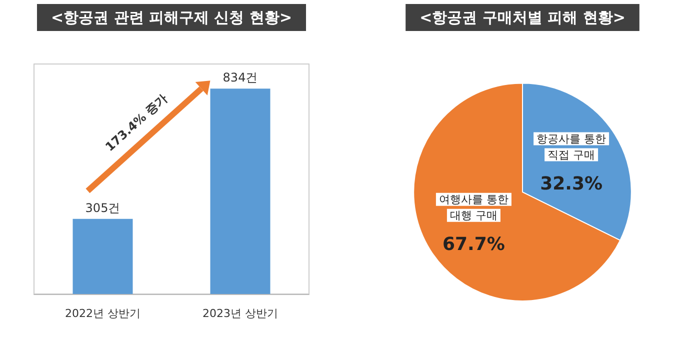  What do you see at coordinates (571, 147) in the screenshot?
I see `slice-label: 항공사를 통한 직접 구매` at bounding box center [571, 147].